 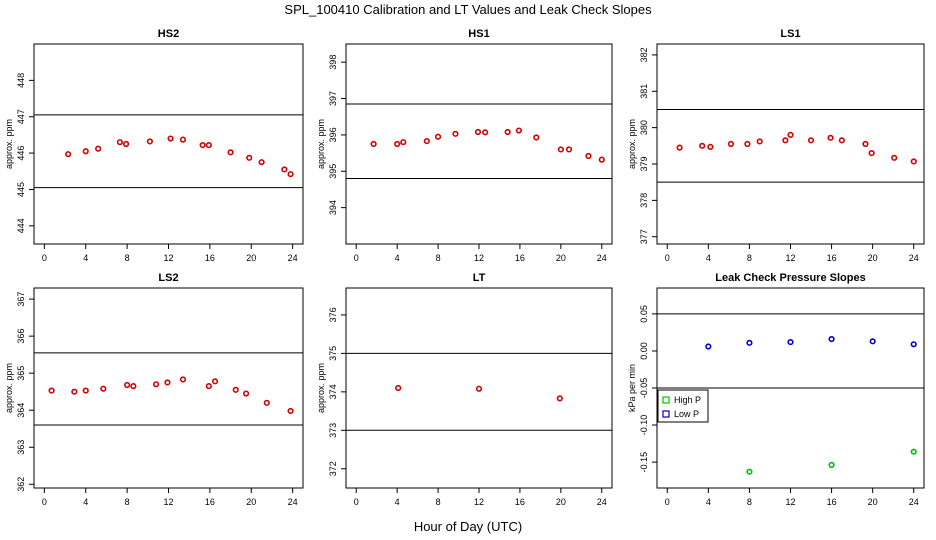 I want to click on y-tick-label: 444, so click(x=21, y=225).